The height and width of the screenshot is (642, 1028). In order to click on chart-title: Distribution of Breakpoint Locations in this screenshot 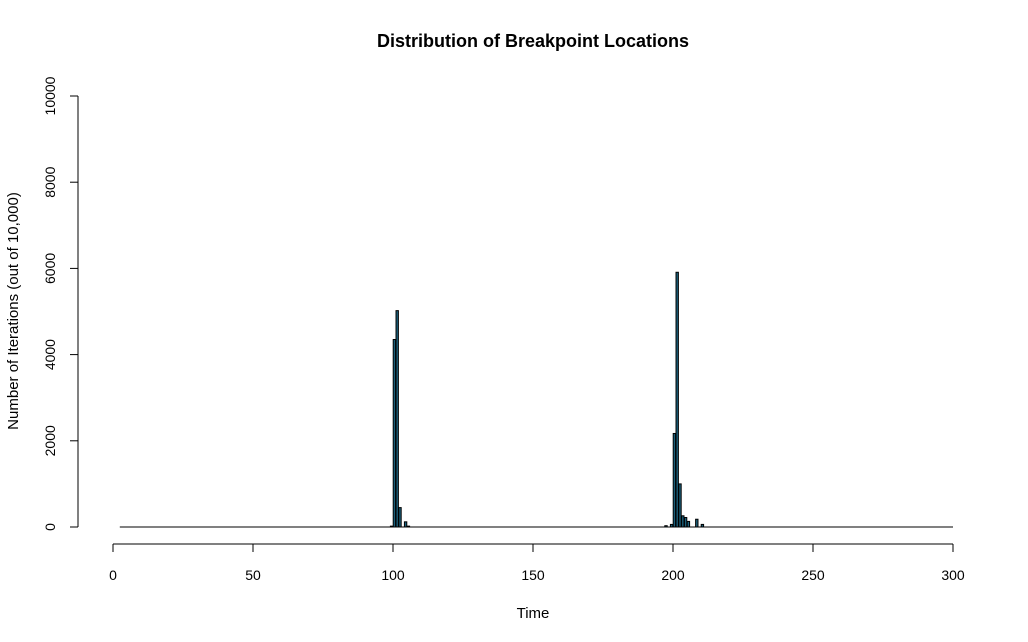, I will do `click(533, 41)`.